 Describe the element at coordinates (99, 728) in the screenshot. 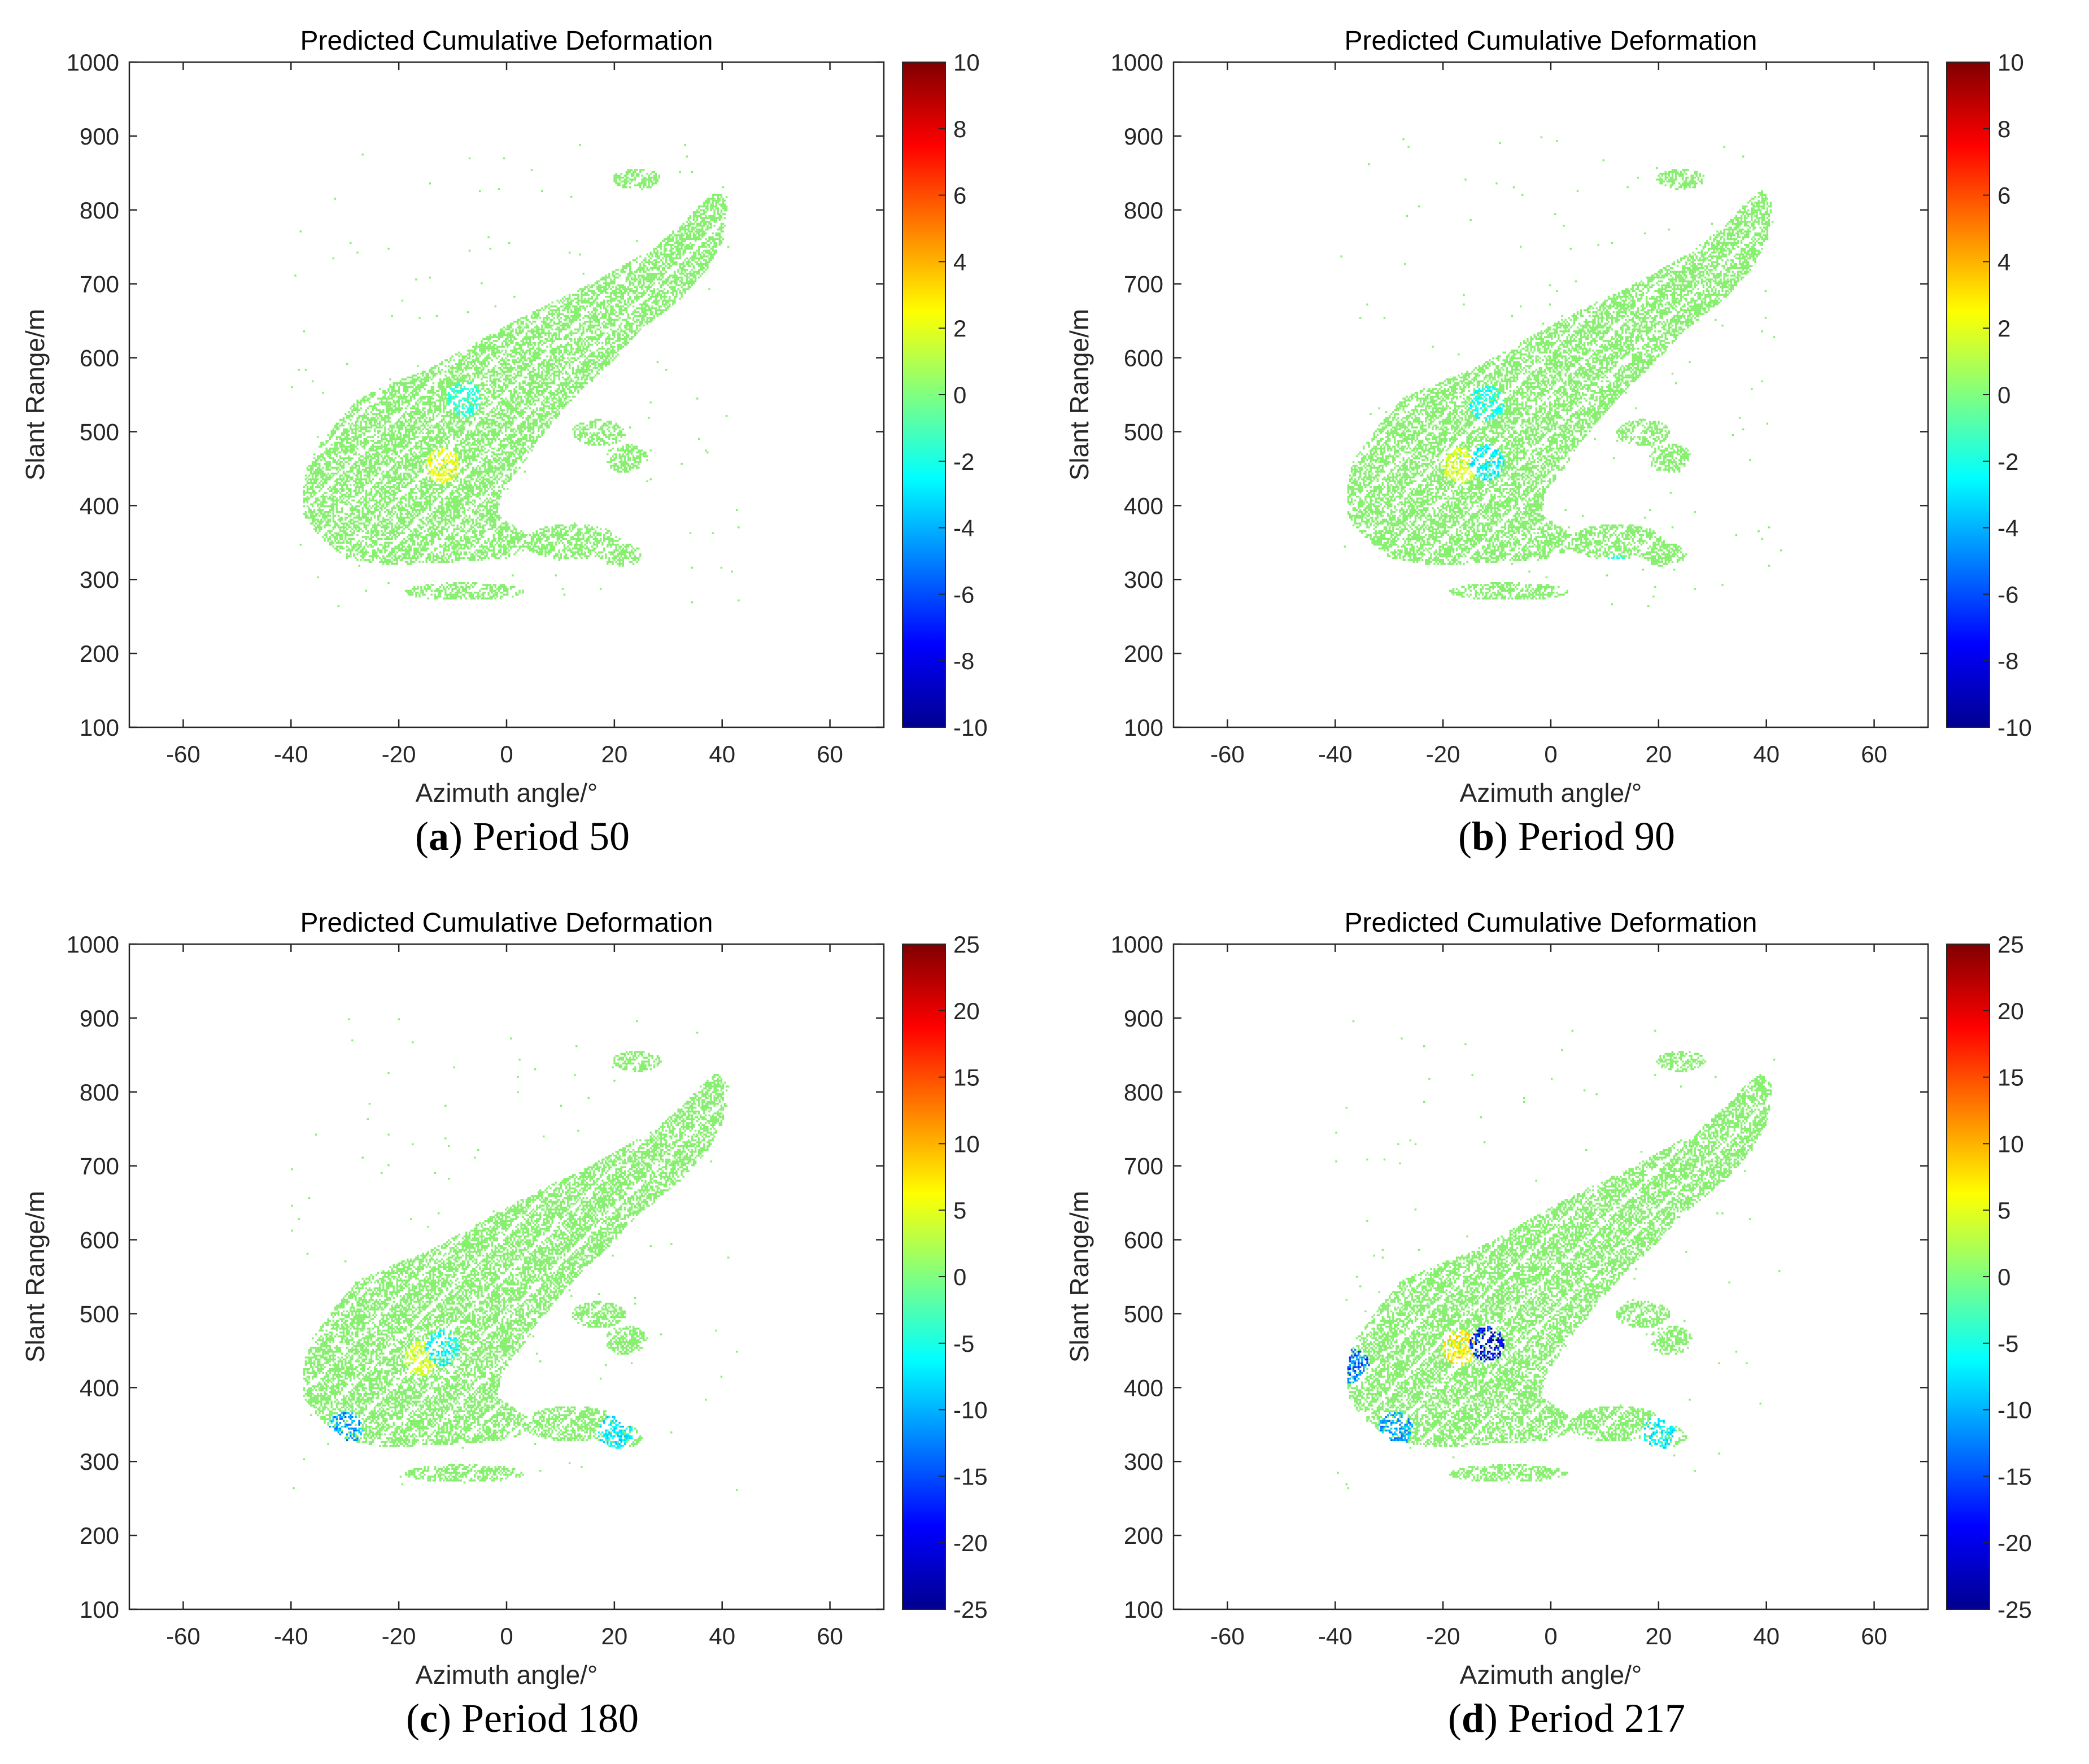

I see `y-tick-label: 100` at that location.